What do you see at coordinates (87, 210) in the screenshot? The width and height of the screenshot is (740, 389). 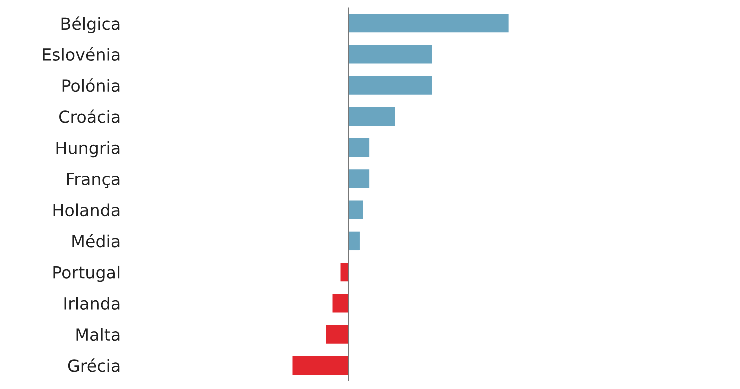 I see `y-tick-label: Holanda` at bounding box center [87, 210].